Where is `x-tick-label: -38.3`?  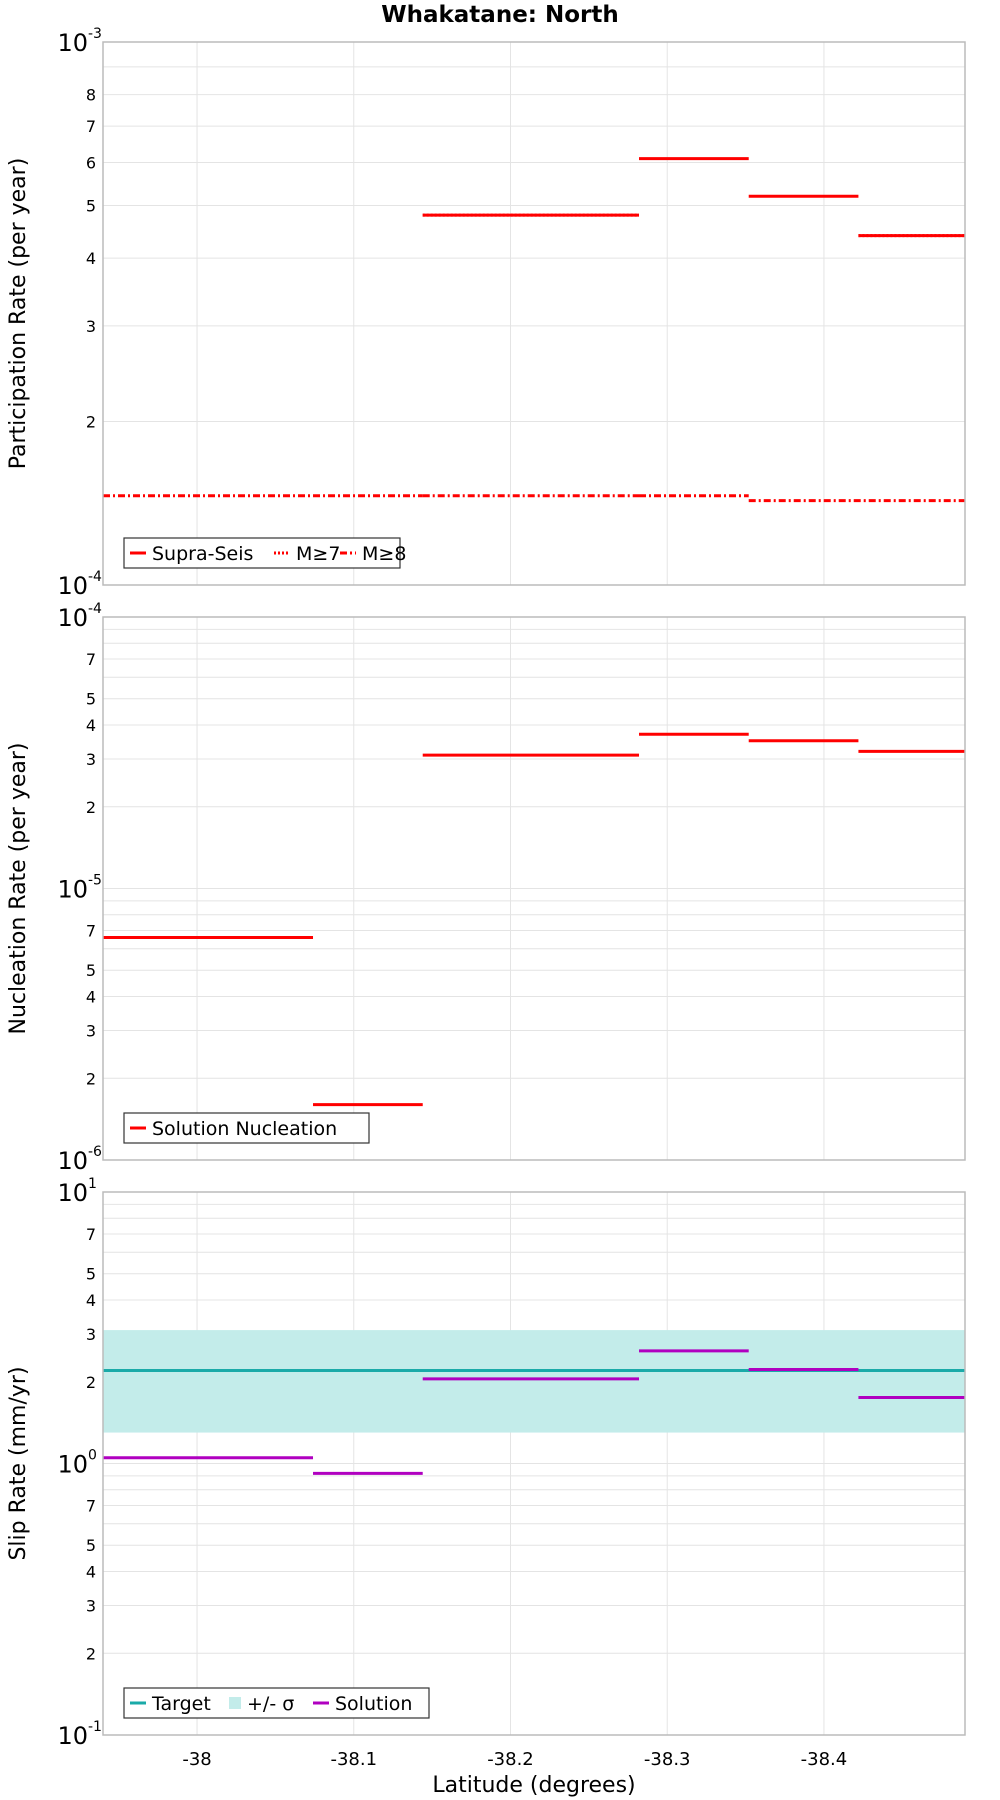 x-tick-label: -38.3 is located at coordinates (667, 1759).